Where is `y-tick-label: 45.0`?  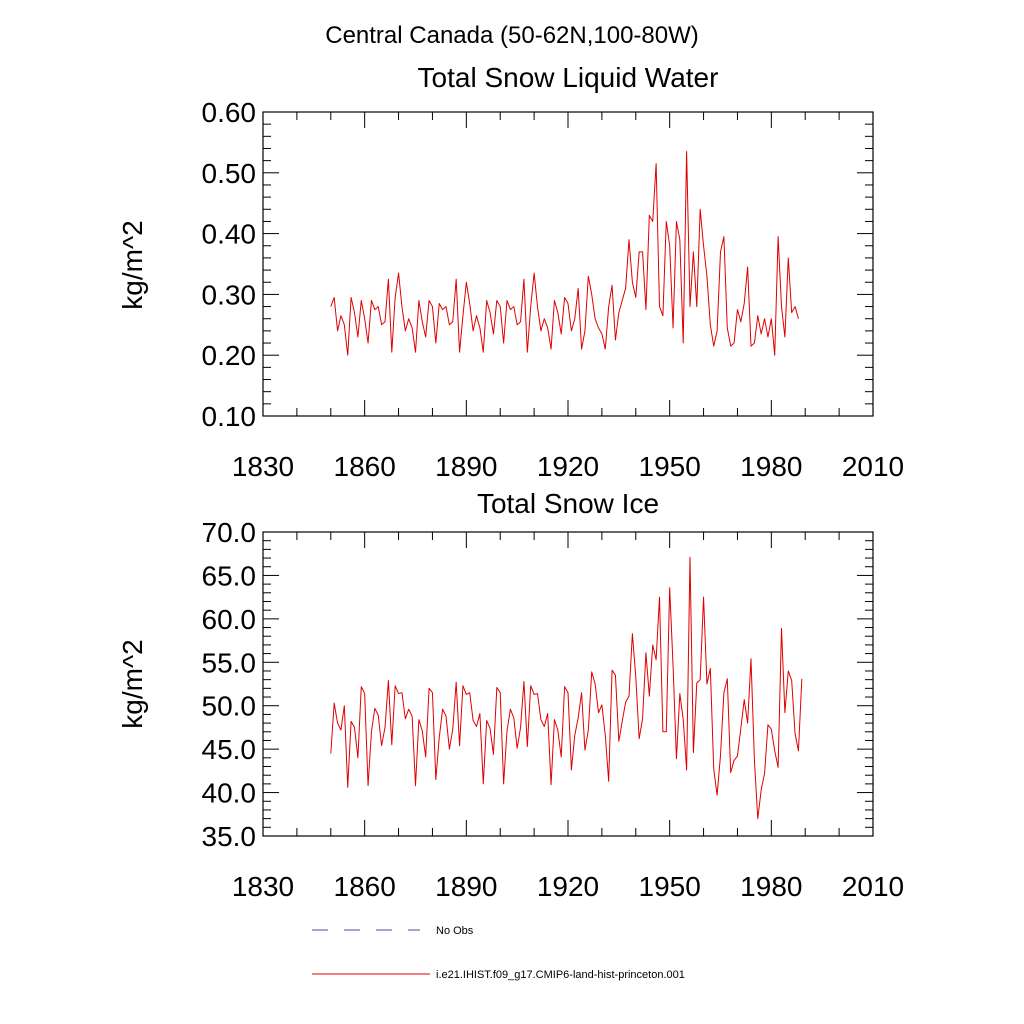 y-tick-label: 45.0 is located at coordinates (229, 749).